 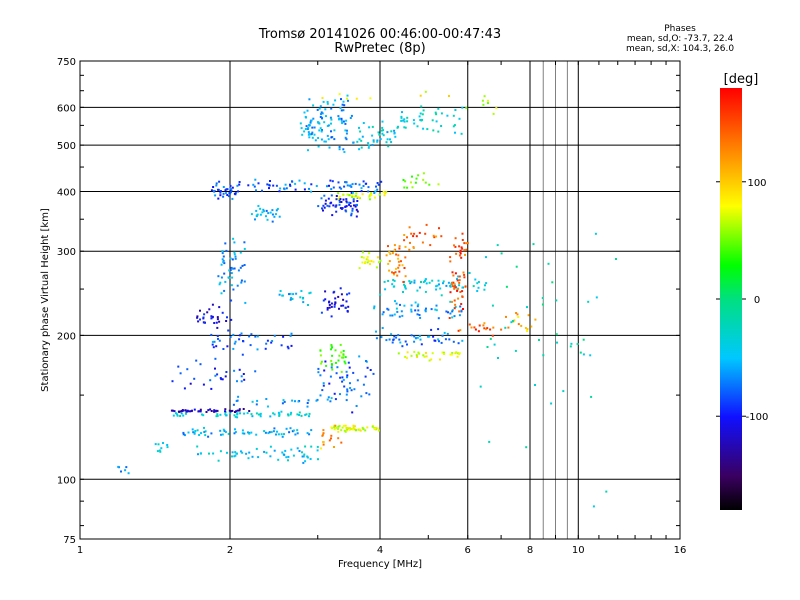 What do you see at coordinates (45, 300) in the screenshot?
I see `y-axis-title: Stationary phase Virtual Height [km]` at bounding box center [45, 300].